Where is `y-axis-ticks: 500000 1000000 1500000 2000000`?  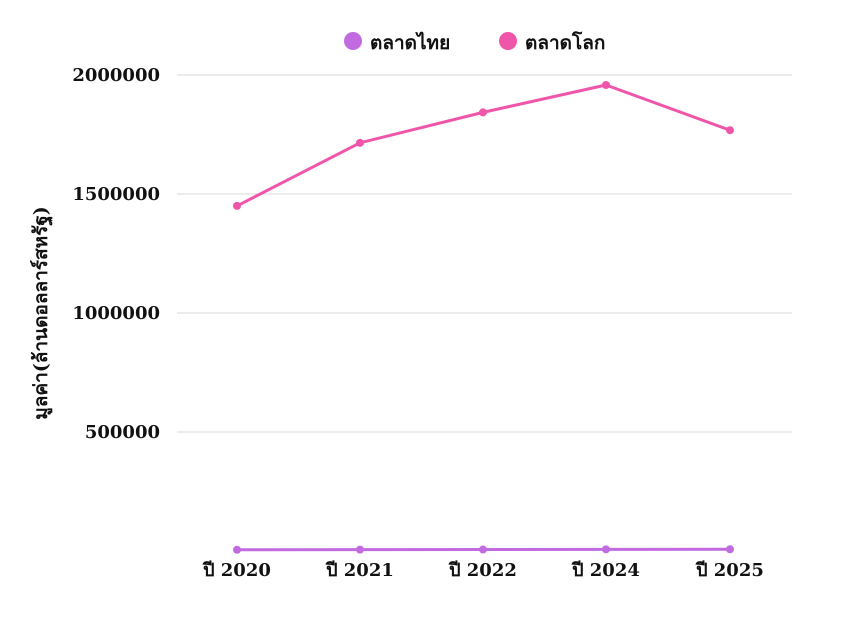 y-axis-ticks: 500000 1000000 1500000 2000000 is located at coordinates (116, 254).